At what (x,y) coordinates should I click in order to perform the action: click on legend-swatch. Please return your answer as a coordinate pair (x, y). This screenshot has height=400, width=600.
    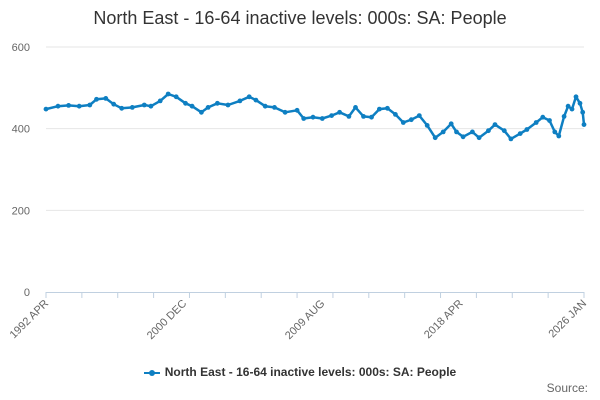
    Looking at the image, I should click on (151, 373).